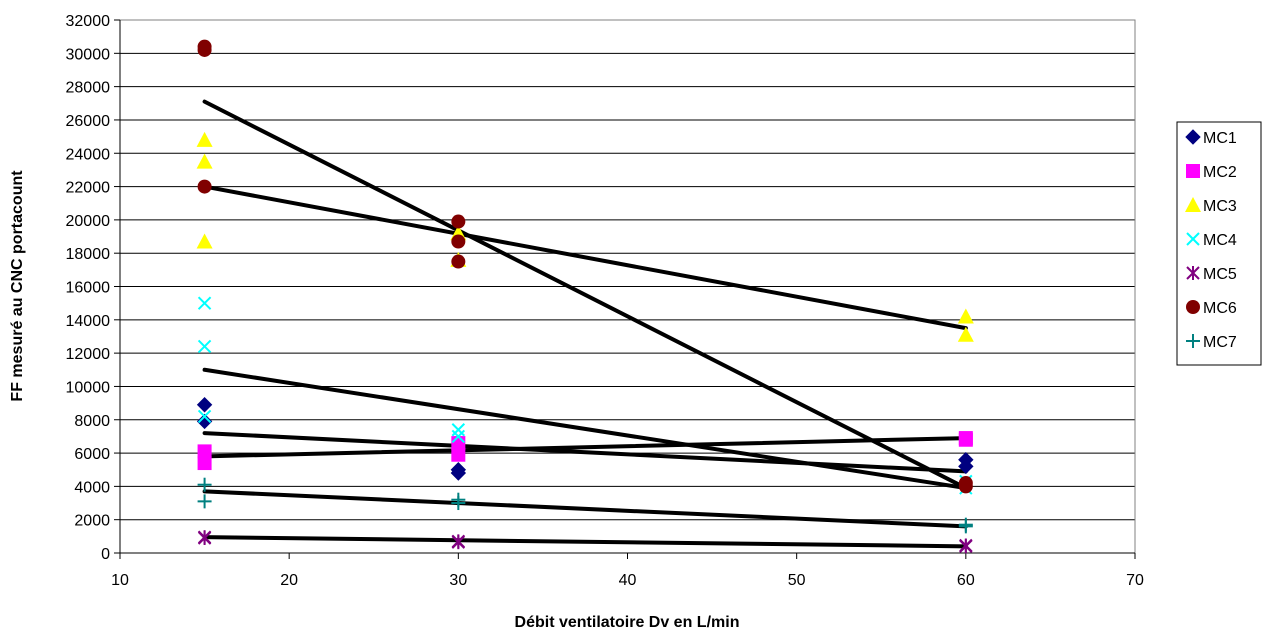 The width and height of the screenshot is (1266, 635). Describe the element at coordinates (120, 580) in the screenshot. I see `x-tick-label: 10` at that location.